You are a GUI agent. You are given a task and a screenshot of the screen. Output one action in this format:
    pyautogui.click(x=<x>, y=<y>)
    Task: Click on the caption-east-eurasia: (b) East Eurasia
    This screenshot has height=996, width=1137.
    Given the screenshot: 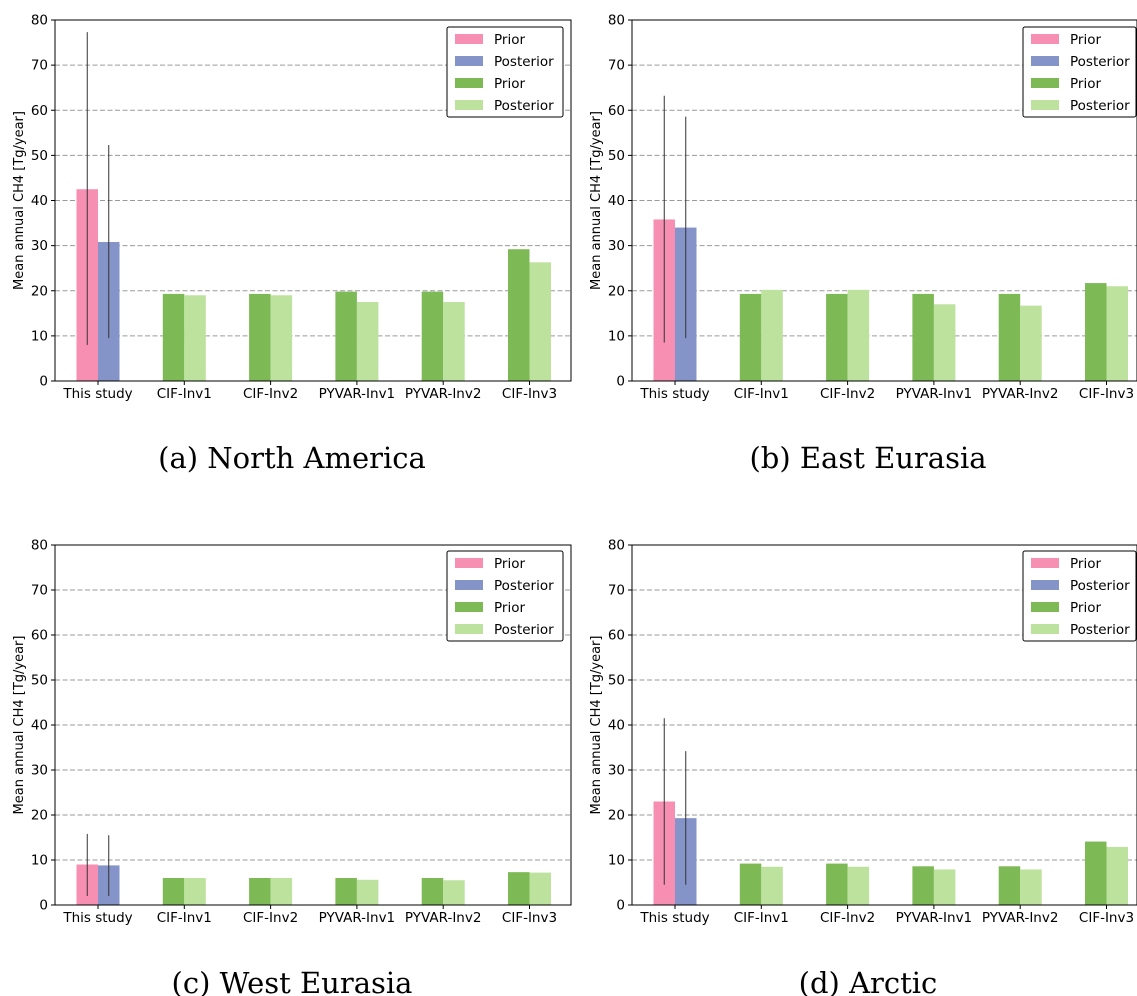 What is the action you would take?
    pyautogui.click(x=867, y=458)
    